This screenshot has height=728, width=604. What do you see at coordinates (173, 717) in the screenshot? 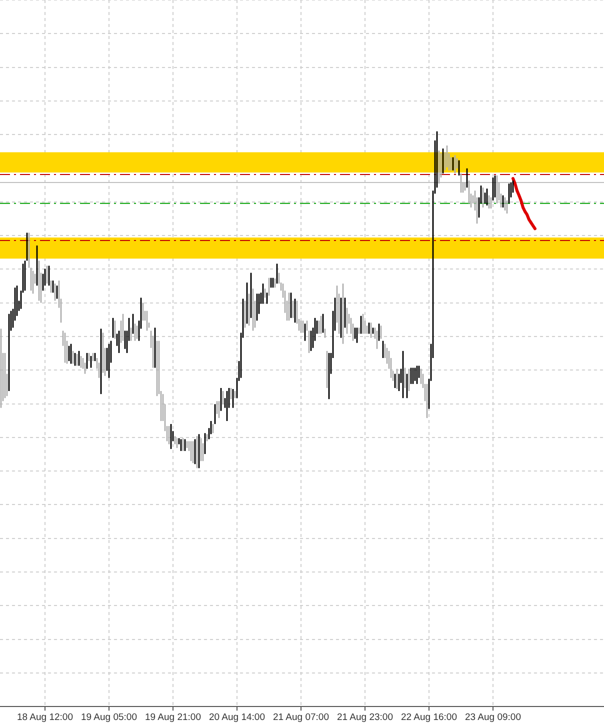
I see `x-tick-label: 19 Aug 21:00` at bounding box center [173, 717].